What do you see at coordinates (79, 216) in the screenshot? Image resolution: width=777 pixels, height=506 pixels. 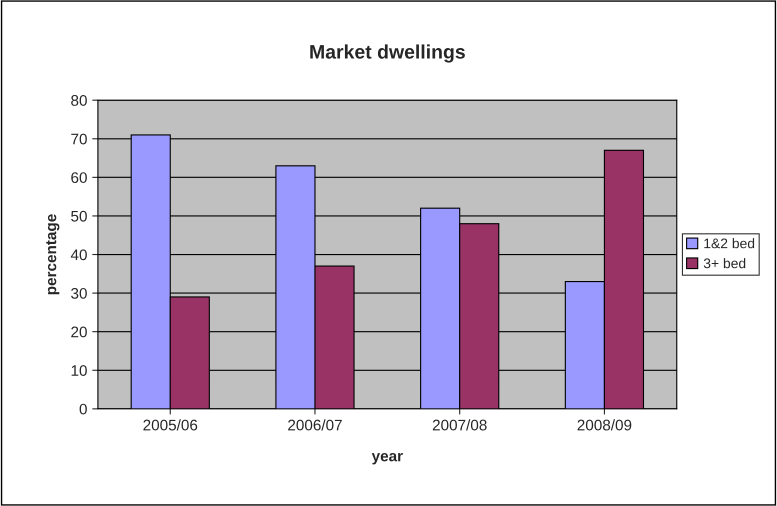 I see `y-tick-label: 50` at bounding box center [79, 216].